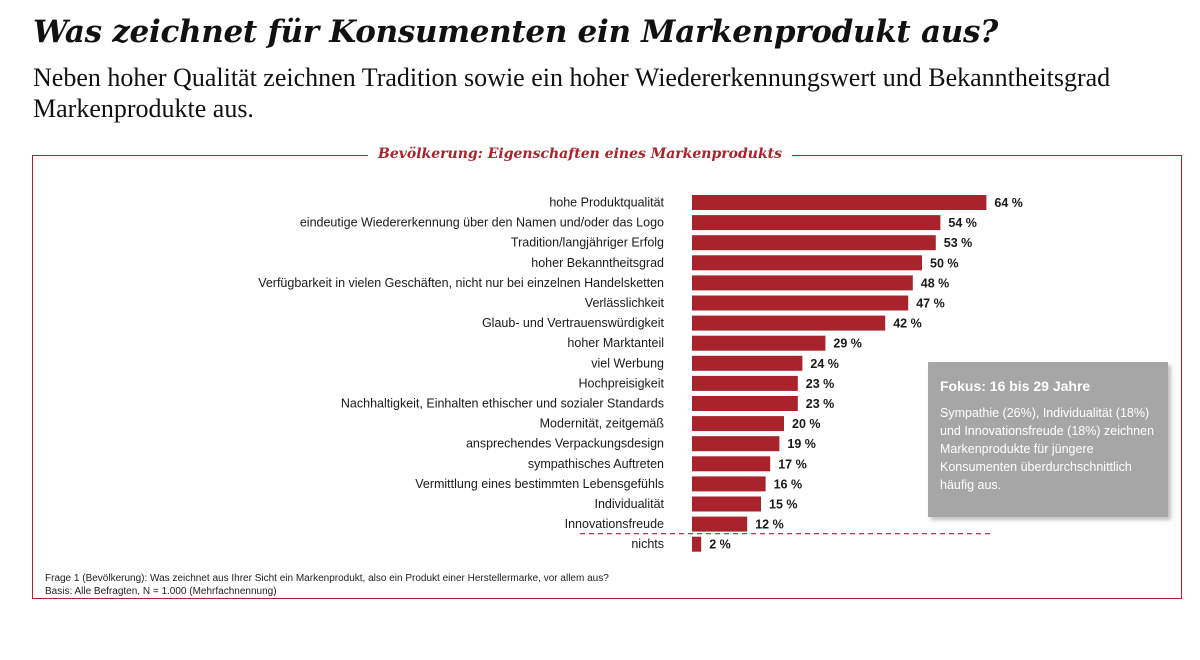 This screenshot has height=660, width=1200. What do you see at coordinates (720, 545) in the screenshot?
I see `value-label: 2 %` at bounding box center [720, 545].